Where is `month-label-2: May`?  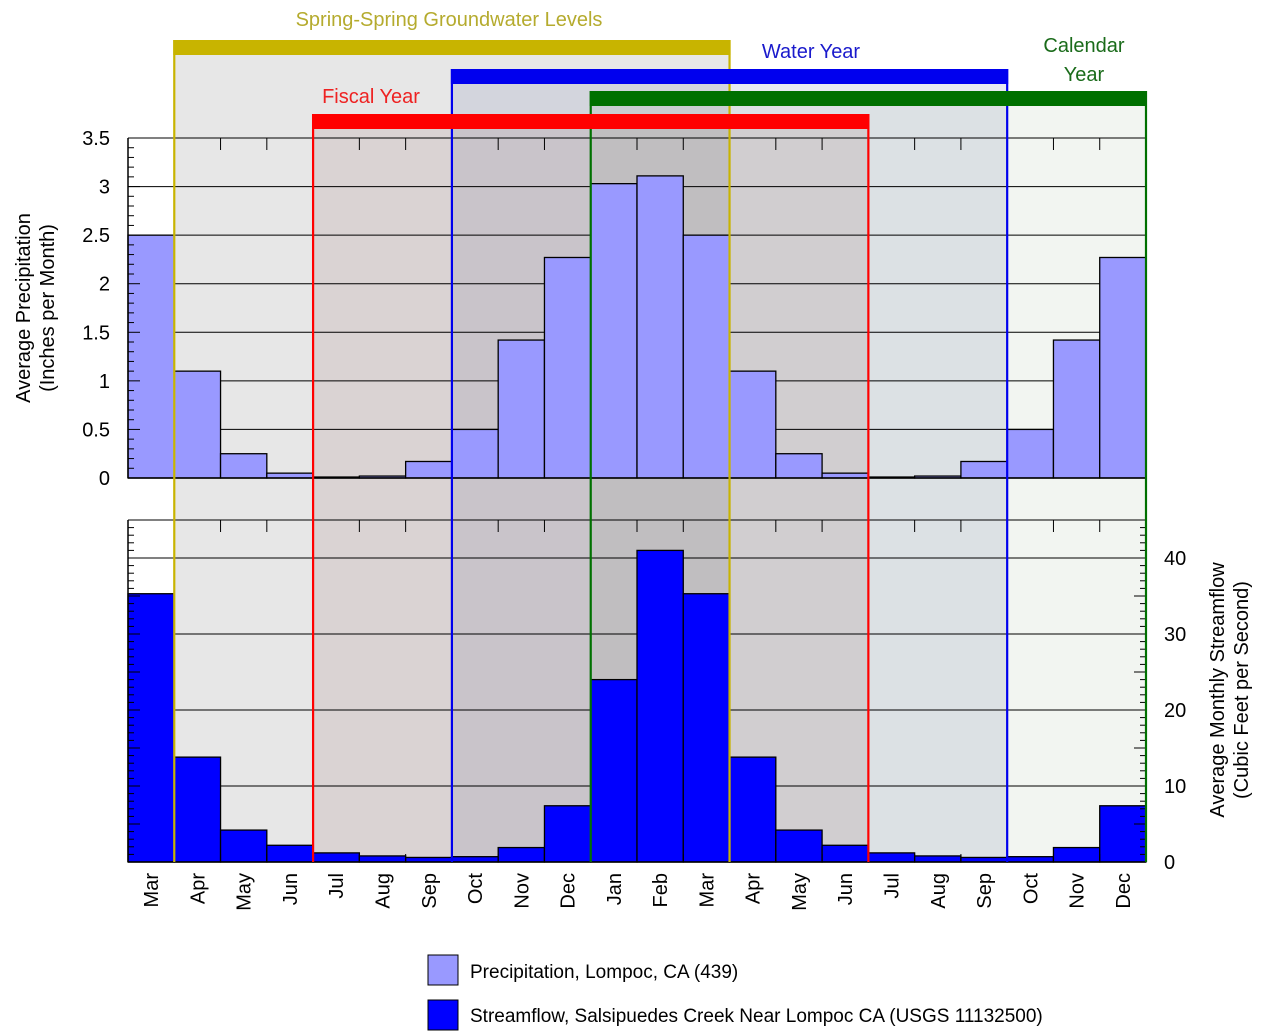 month-label-2: May is located at coordinates (245, 892).